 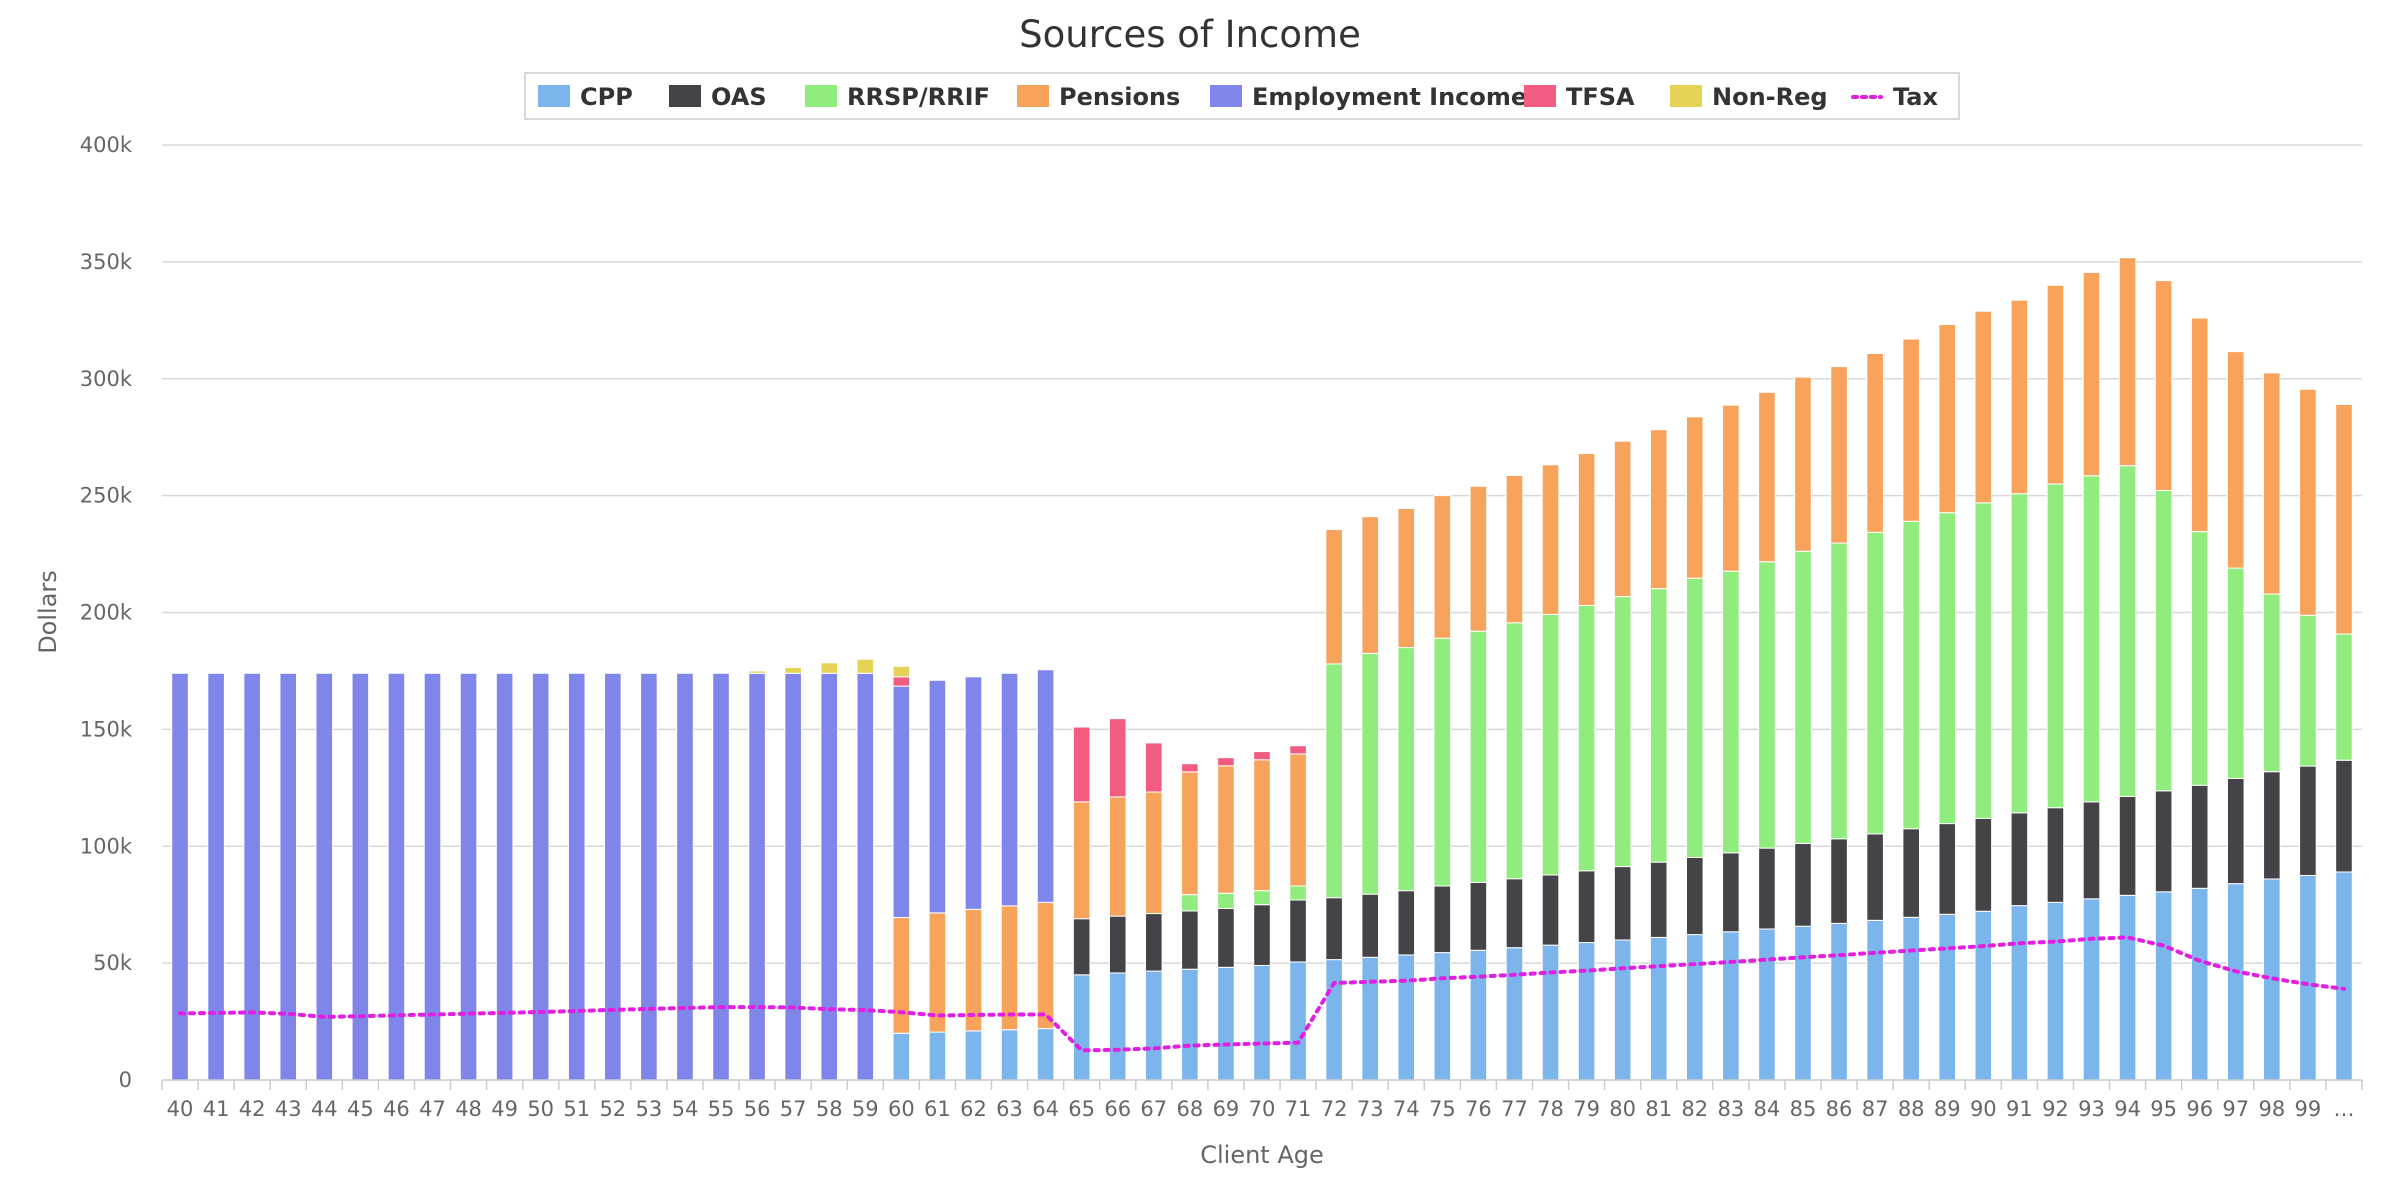 I want to click on legend-item-pensions: Pensions, so click(x=1098, y=97).